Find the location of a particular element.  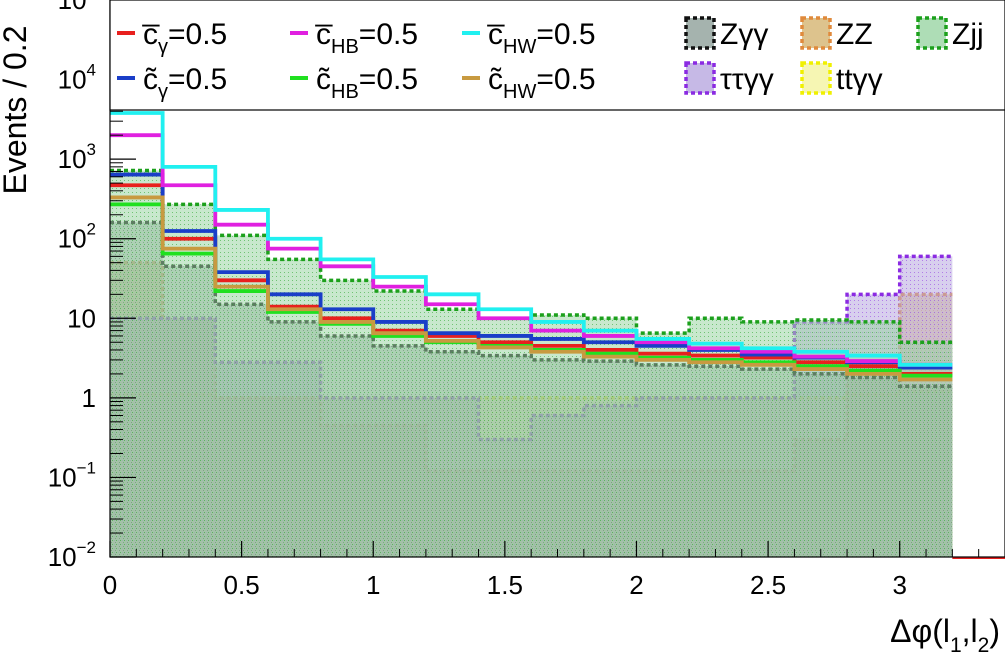

x-tick-label: 2 is located at coordinates (636, 585).